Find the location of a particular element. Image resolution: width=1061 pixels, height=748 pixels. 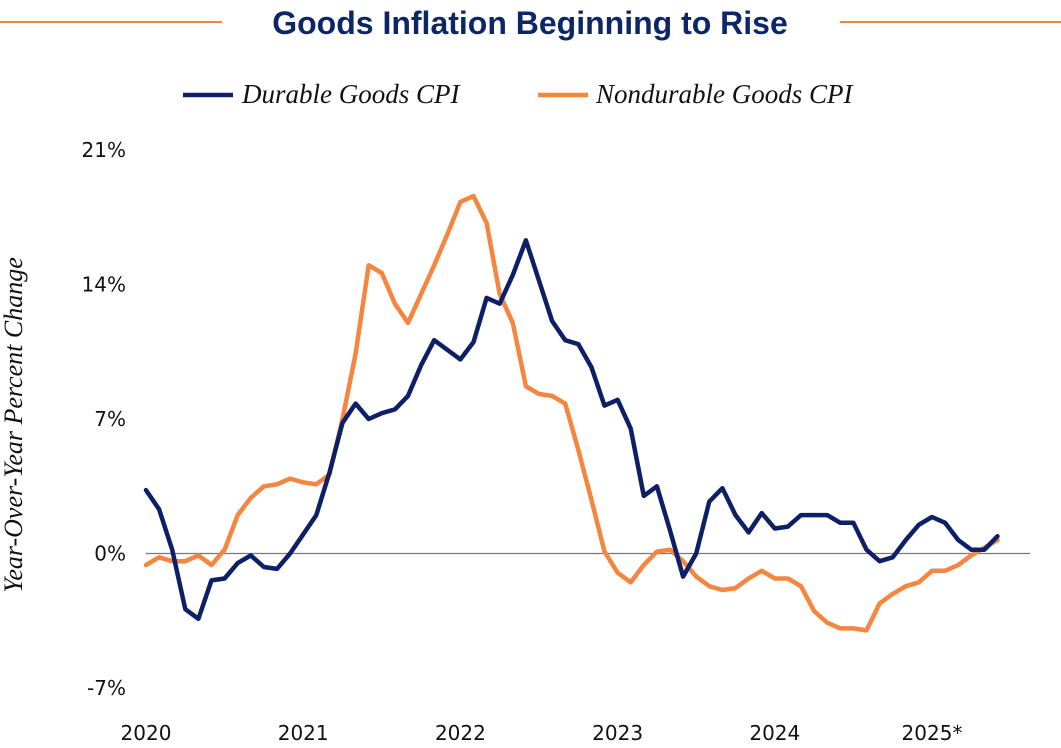

legend: Durable Goods CPI Nondurable Goods CPI is located at coordinates (519, 94).